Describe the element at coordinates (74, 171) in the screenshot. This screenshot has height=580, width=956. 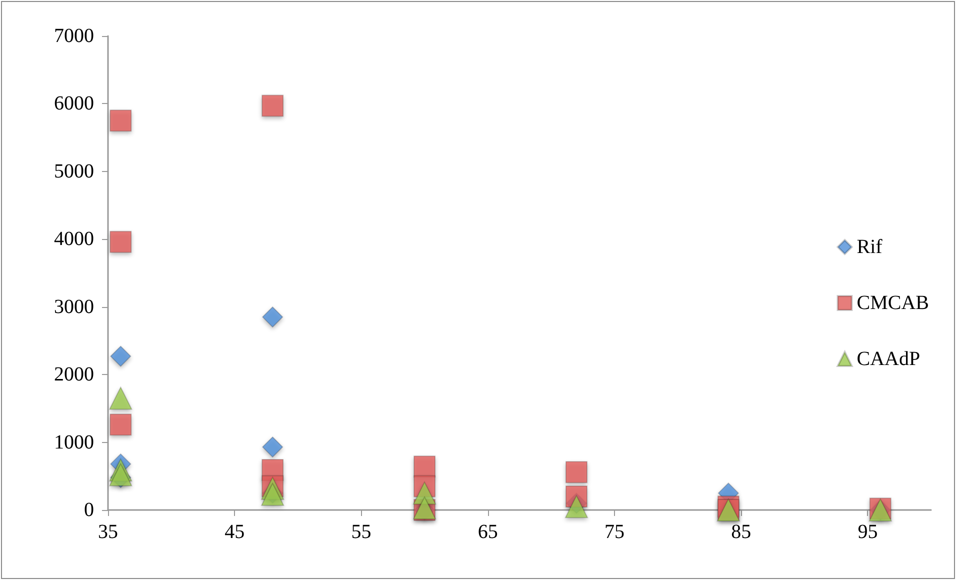
I see `y-tick-label: 5000` at that location.